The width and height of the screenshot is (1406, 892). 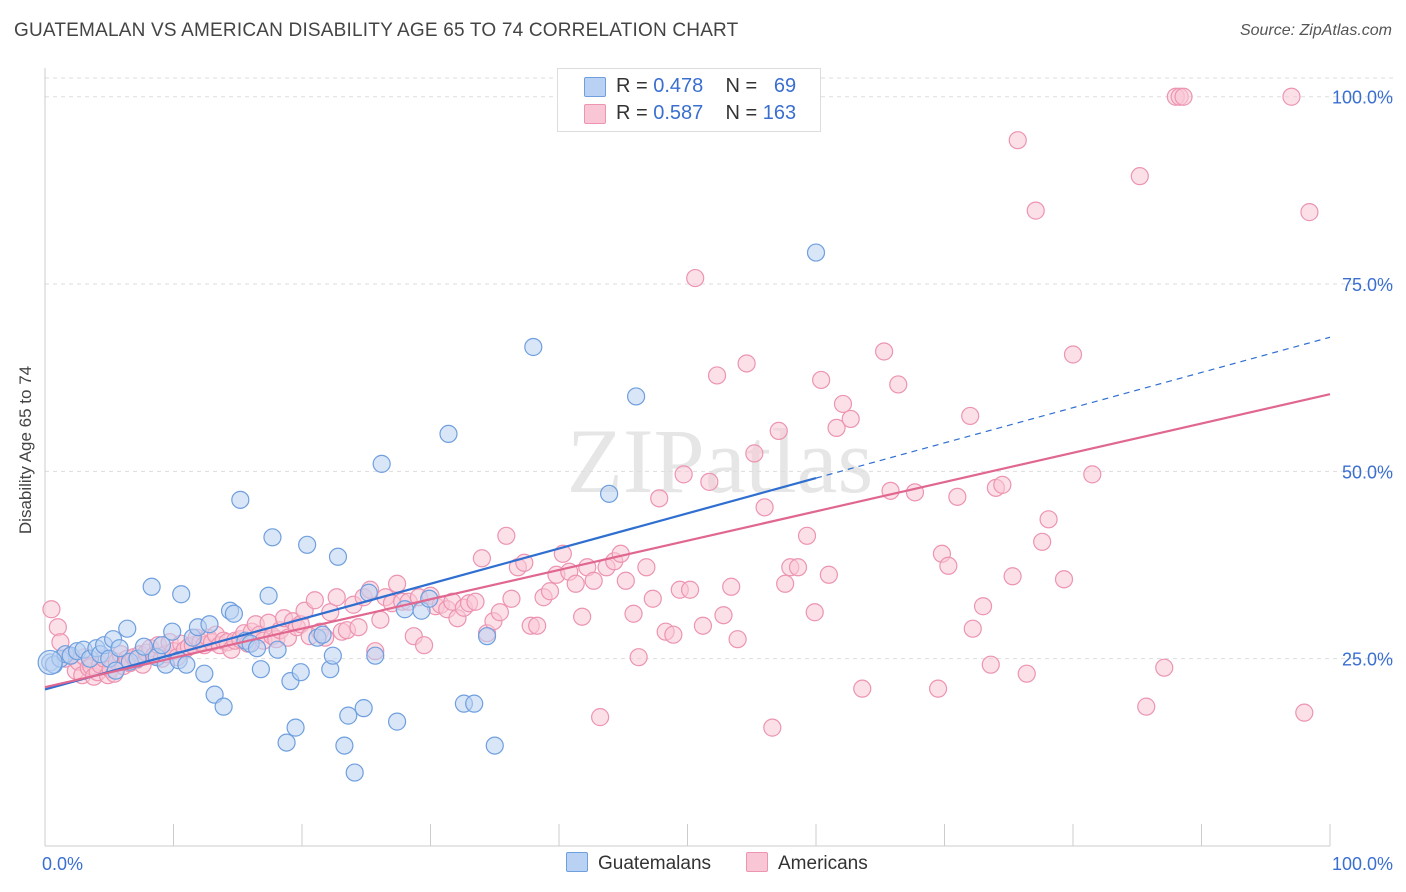 I want to click on bottom-legend-guatemalans: Guatemalans, so click(x=638, y=863).